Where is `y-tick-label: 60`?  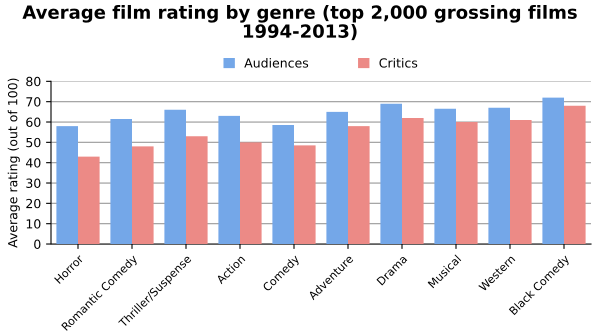 y-tick-label: 60 is located at coordinates (33, 122).